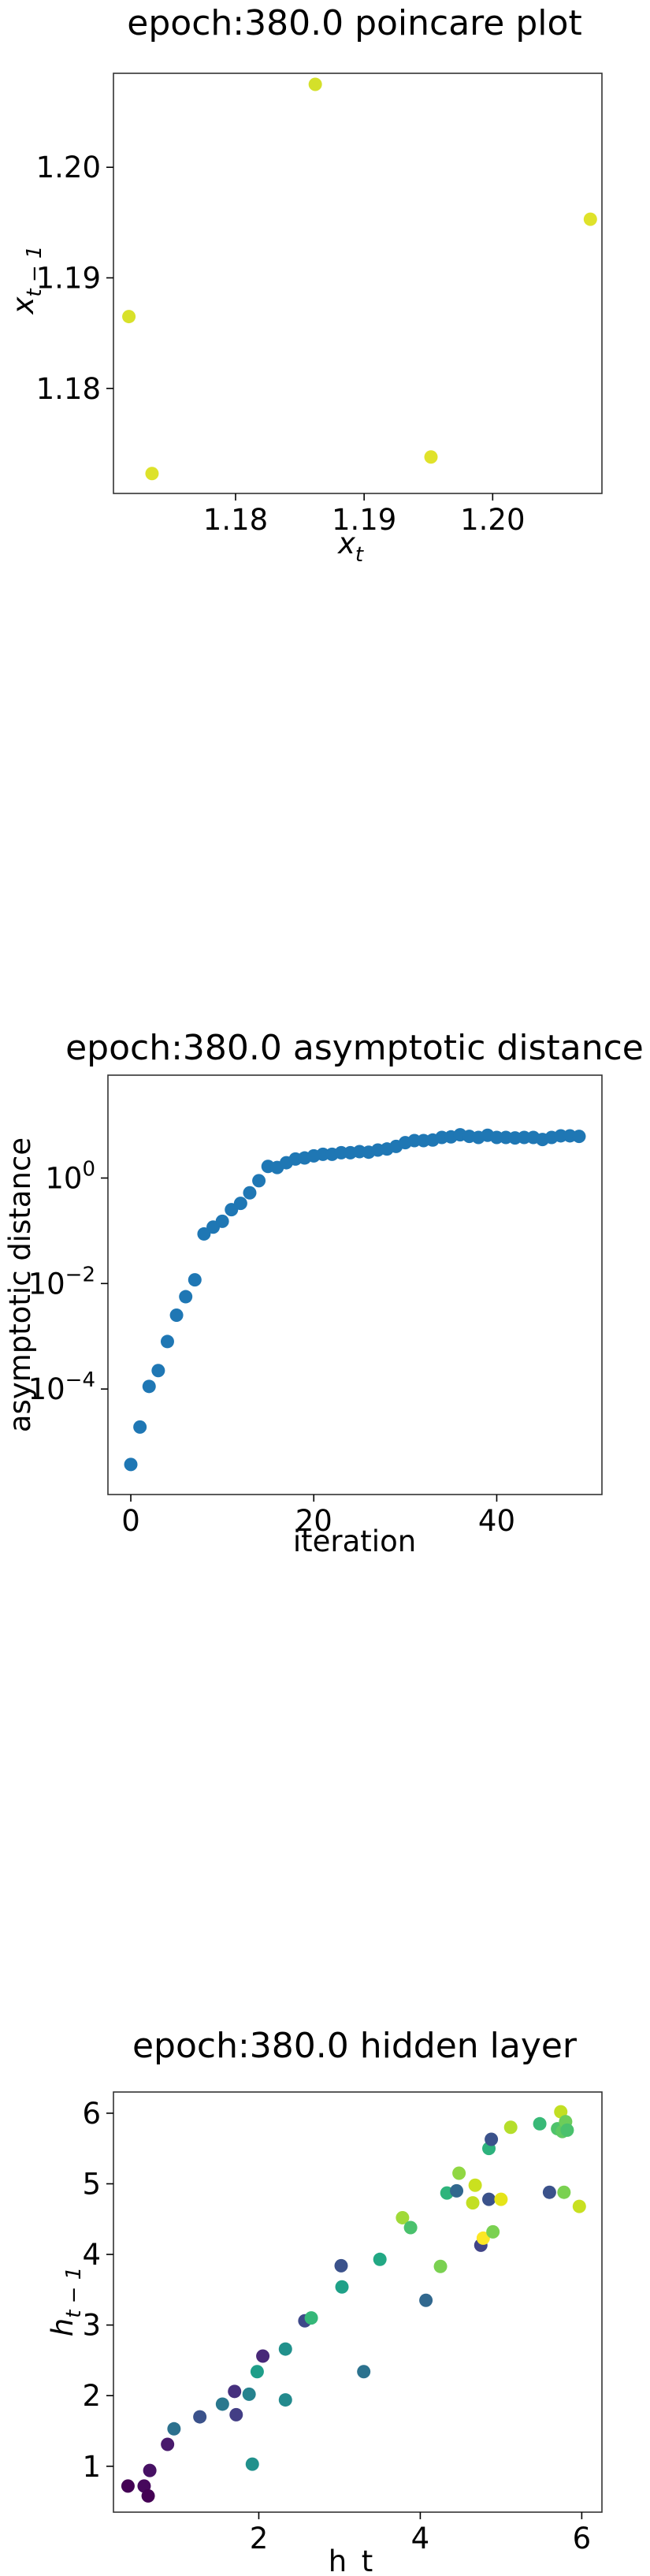 This screenshot has height=2576, width=650. What do you see at coordinates (91, 2114) in the screenshot?
I see `y-tick-label: 6` at bounding box center [91, 2114].